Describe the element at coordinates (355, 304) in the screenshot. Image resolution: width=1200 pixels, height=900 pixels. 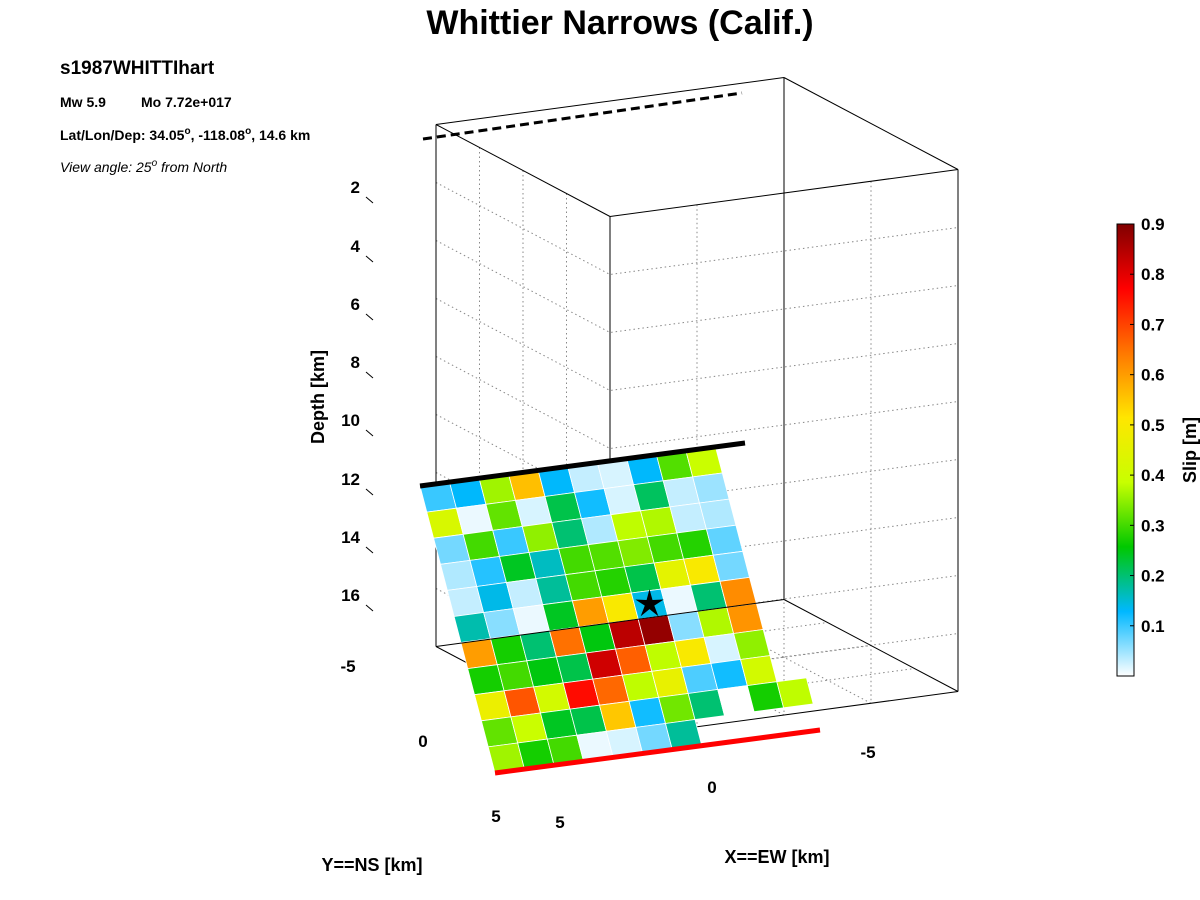
I see `depth-tick-label: 6` at that location.